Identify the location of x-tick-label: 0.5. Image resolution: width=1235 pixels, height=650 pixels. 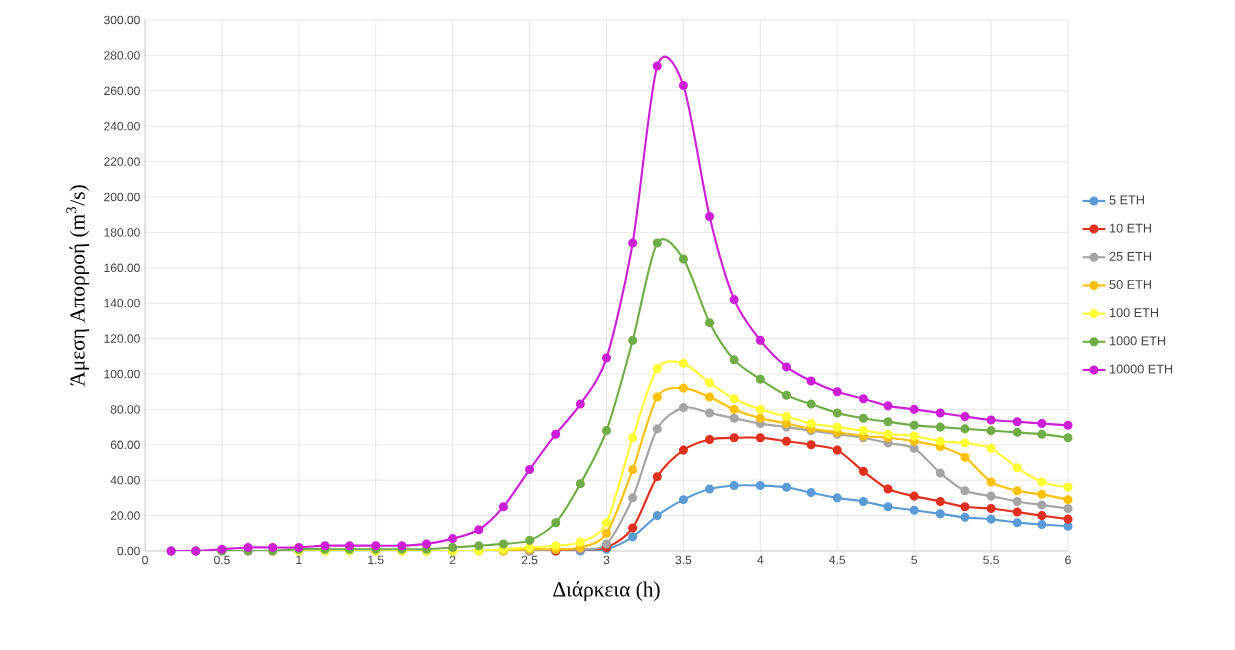
(222, 560).